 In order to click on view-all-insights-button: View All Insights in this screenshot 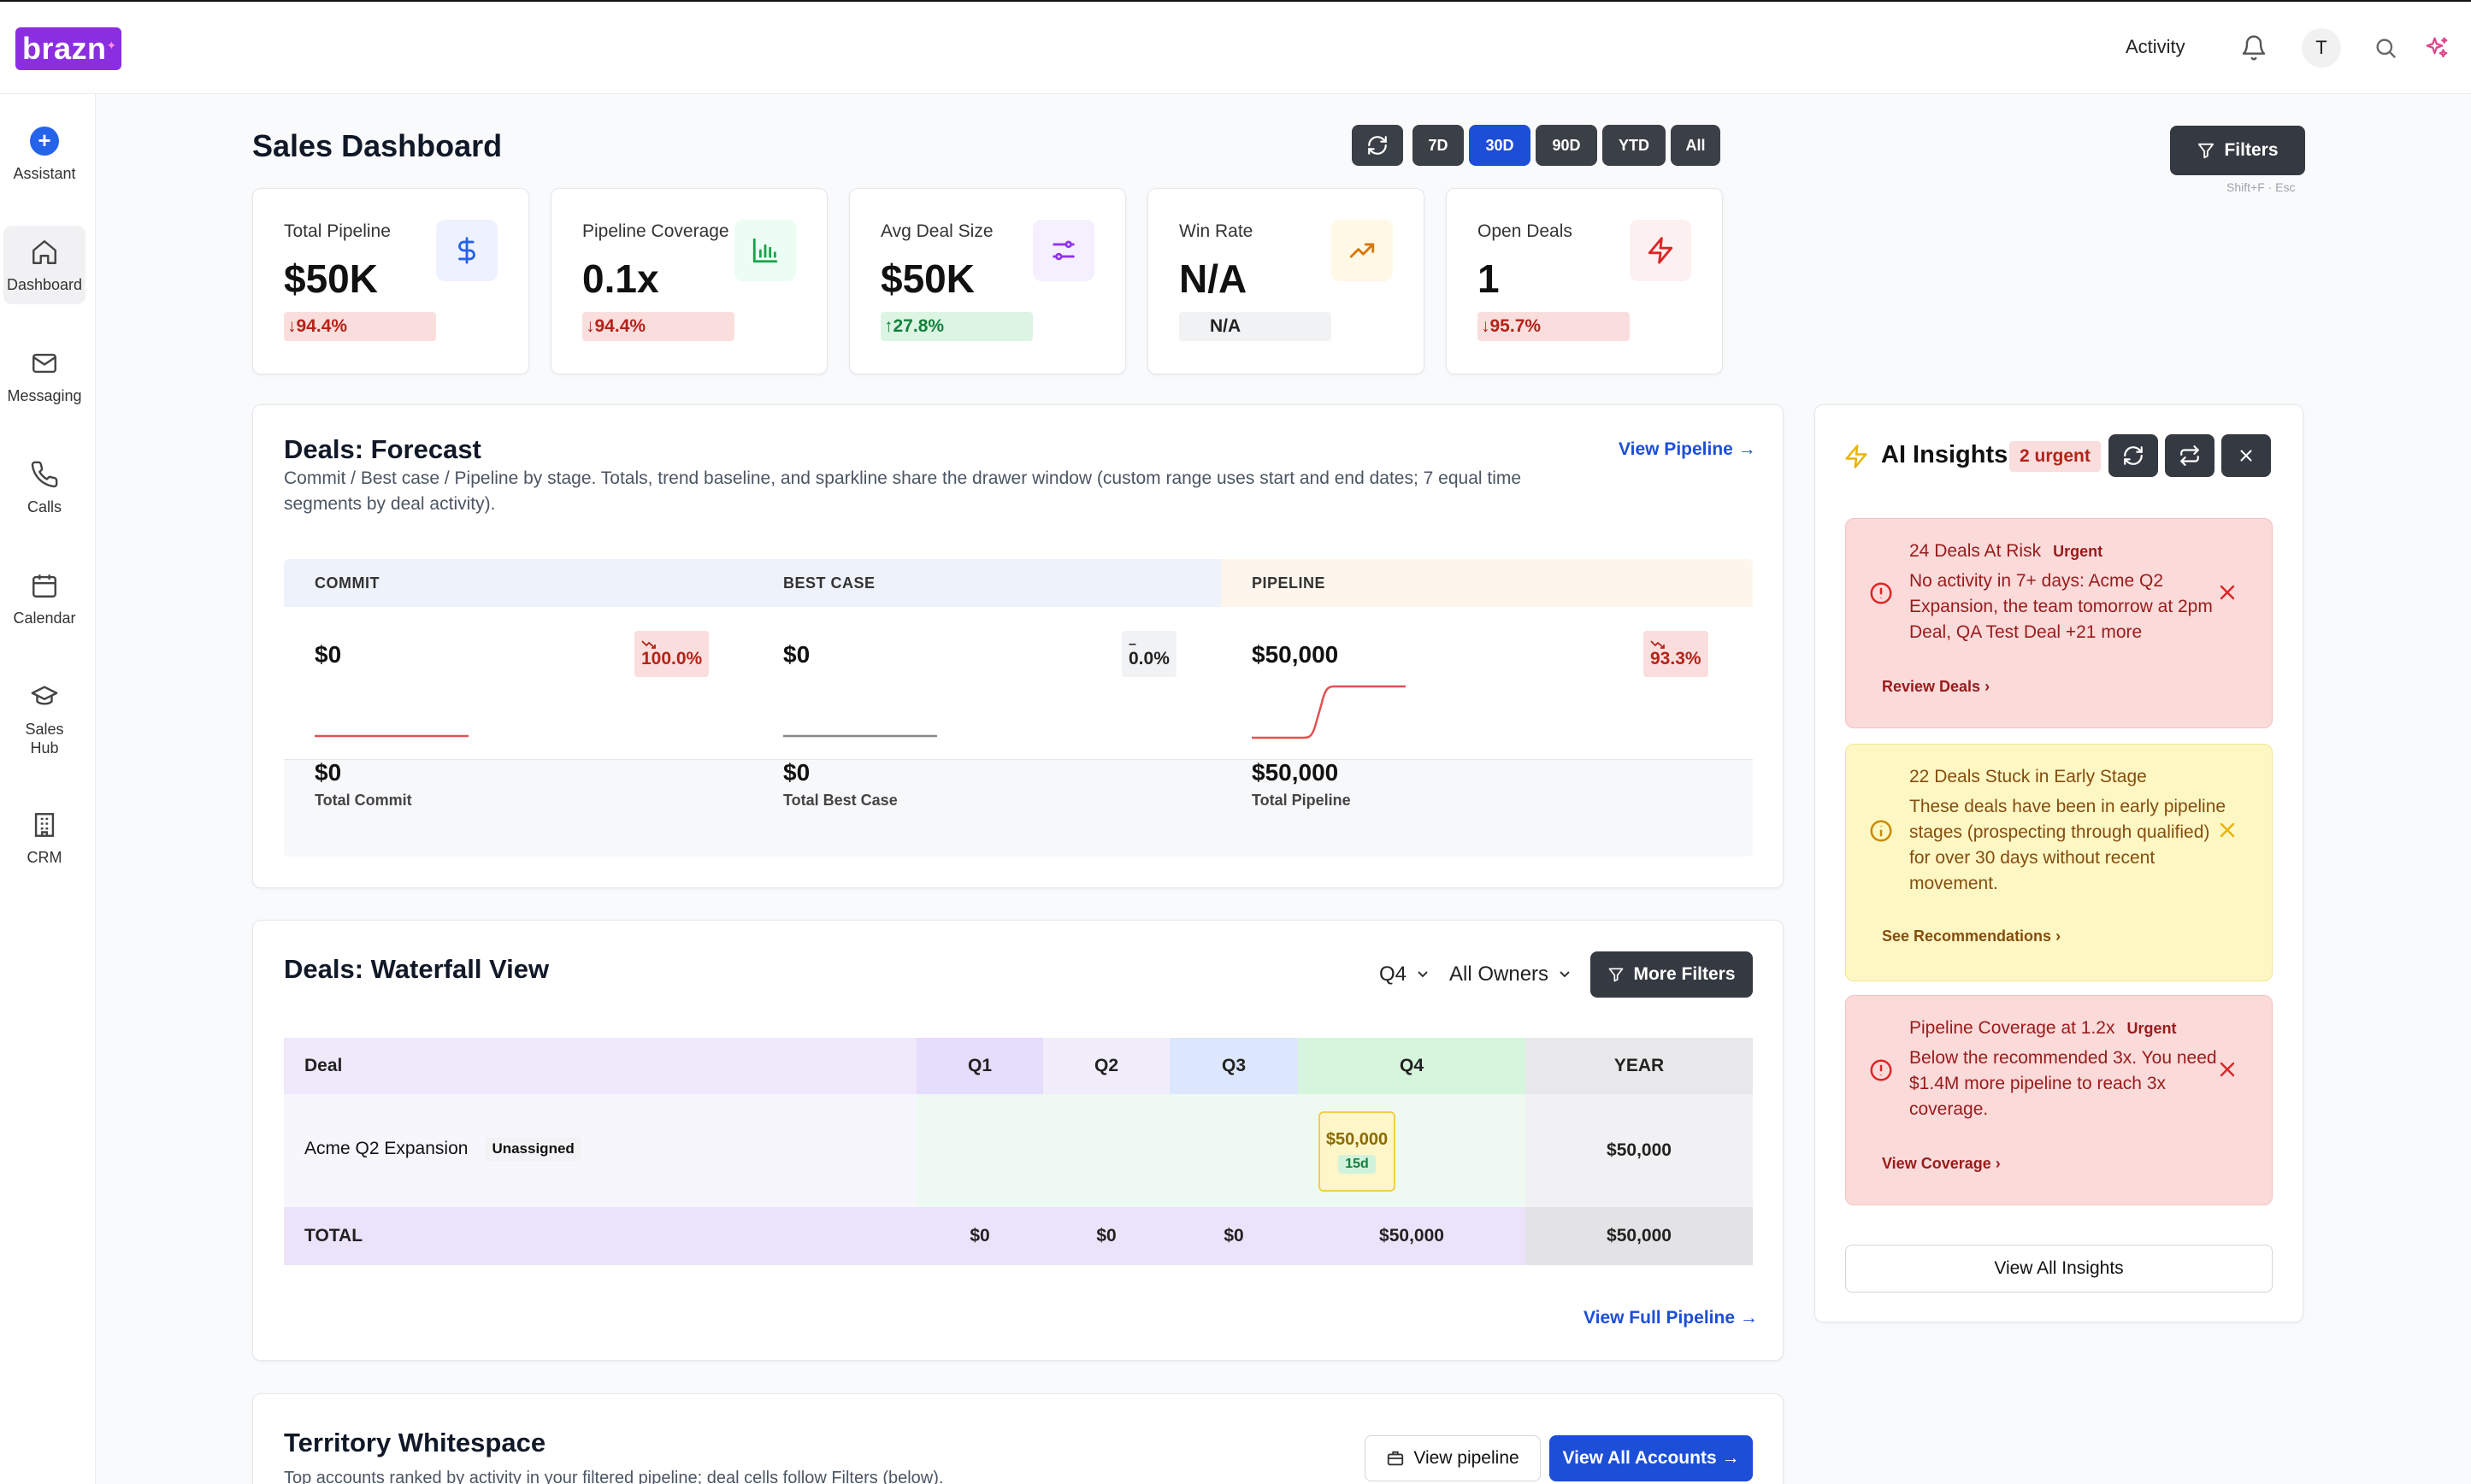, I will do `click(2059, 1269)`.